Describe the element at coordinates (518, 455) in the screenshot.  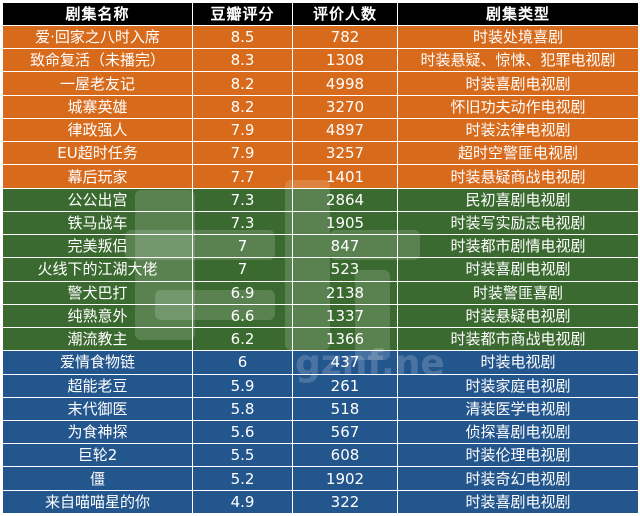
I see `cell-genre: 时装伦理电视剧` at that location.